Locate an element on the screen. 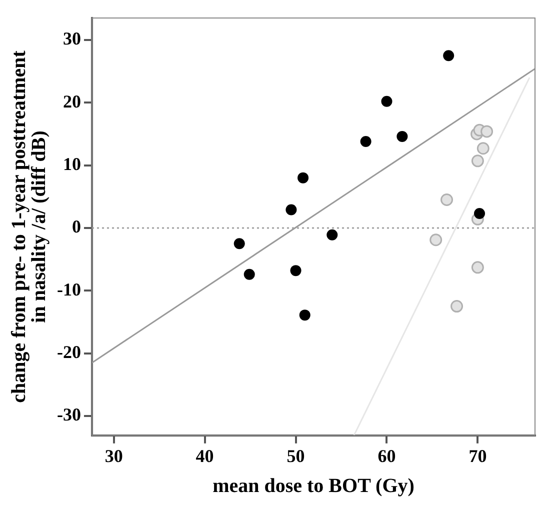 The width and height of the screenshot is (542, 509). y-tick-label: 30 is located at coordinates (71, 38).